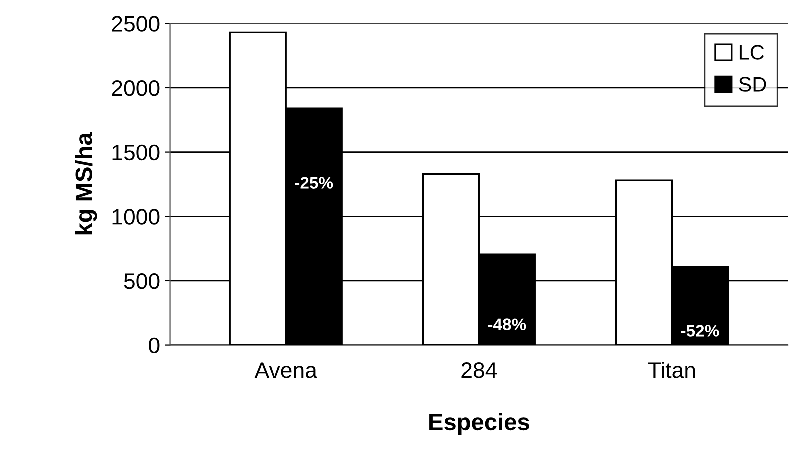  I want to click on x-tick-label: Titan, so click(672, 370).